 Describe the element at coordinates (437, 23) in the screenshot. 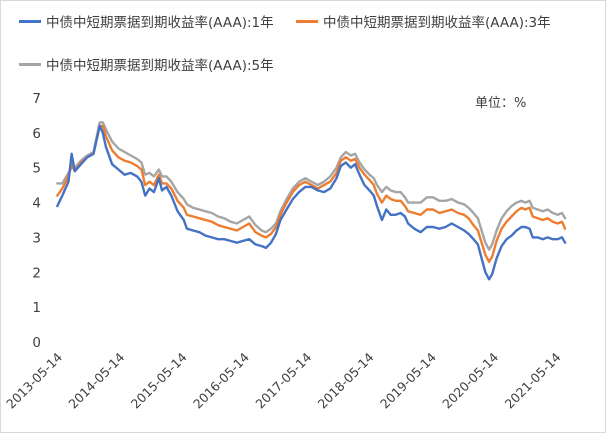

I see `legend-label-3y: 中债中短期票据到期收益率(AAA):3年` at that location.